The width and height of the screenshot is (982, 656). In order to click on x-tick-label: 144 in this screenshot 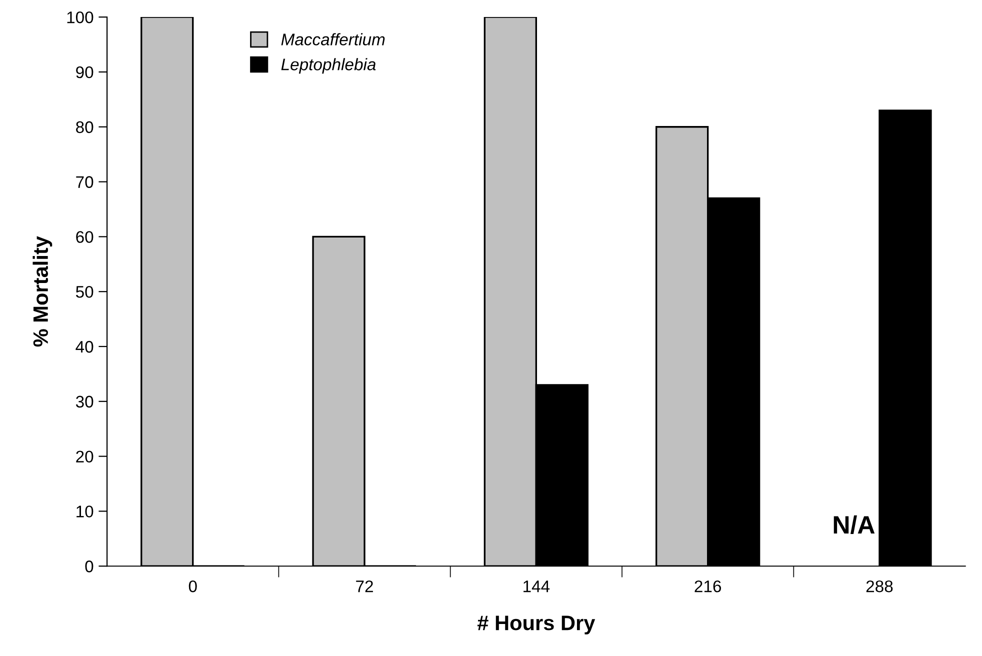, I will do `click(537, 586)`.